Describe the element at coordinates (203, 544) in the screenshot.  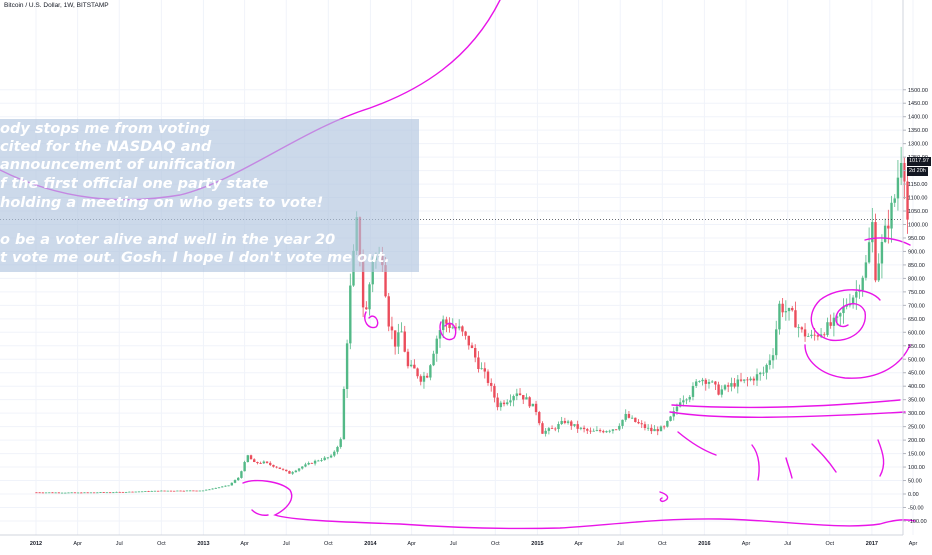
I see `x-tick-label: 2013` at that location.